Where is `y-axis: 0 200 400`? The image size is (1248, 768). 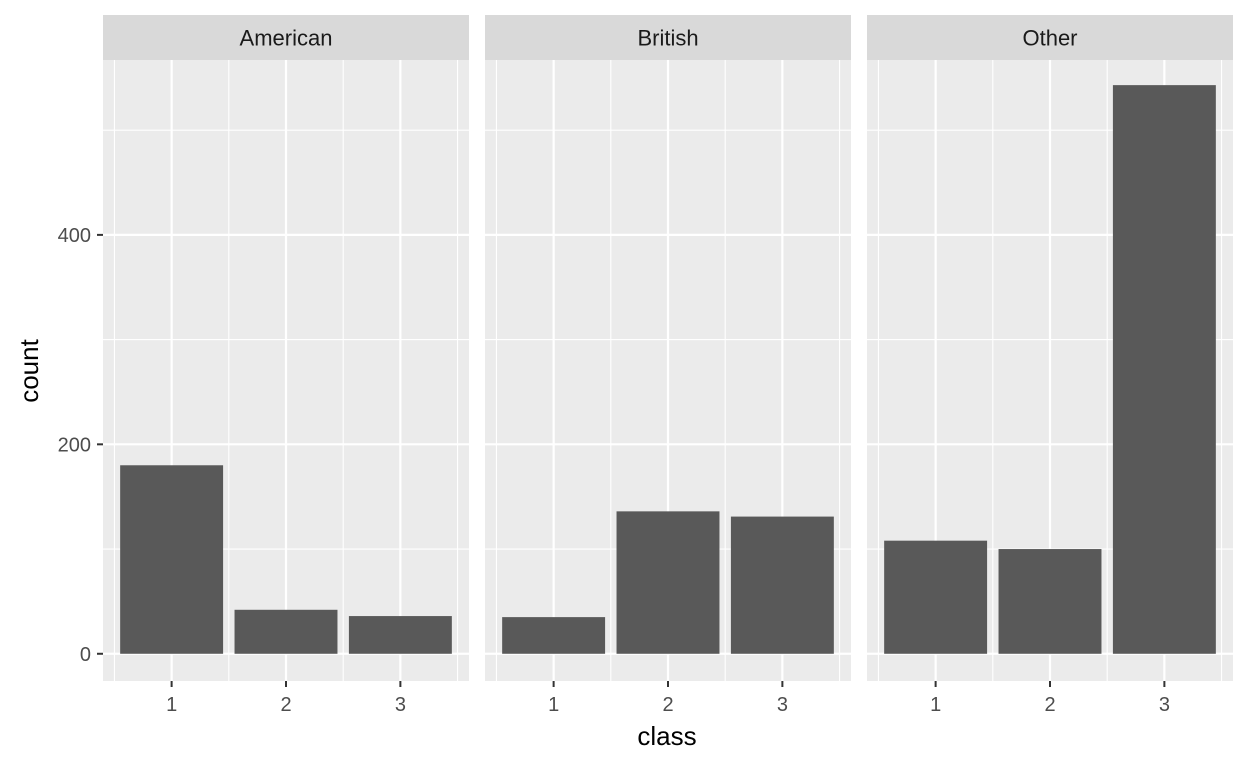 y-axis: 0 200 400 is located at coordinates (80, 445).